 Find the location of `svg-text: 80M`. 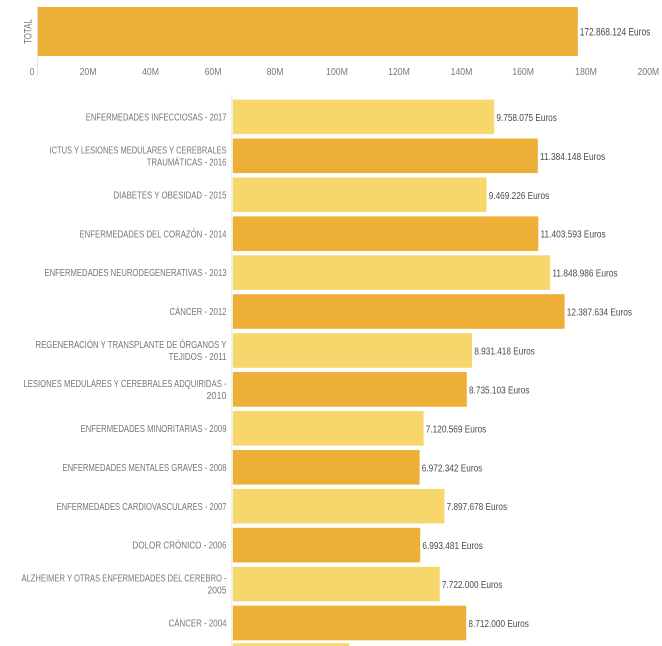

svg-text: 80M is located at coordinates (275, 72).